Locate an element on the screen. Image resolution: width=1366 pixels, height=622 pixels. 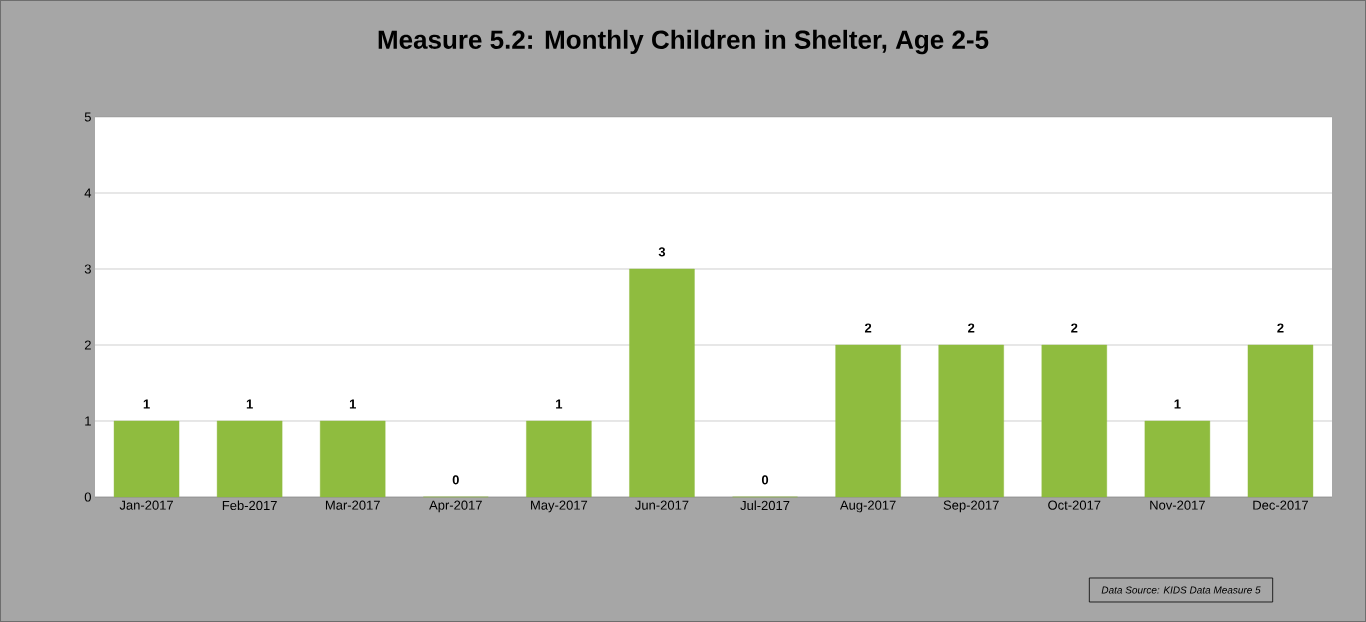
y-tick-label: 5 is located at coordinates (87, 117).